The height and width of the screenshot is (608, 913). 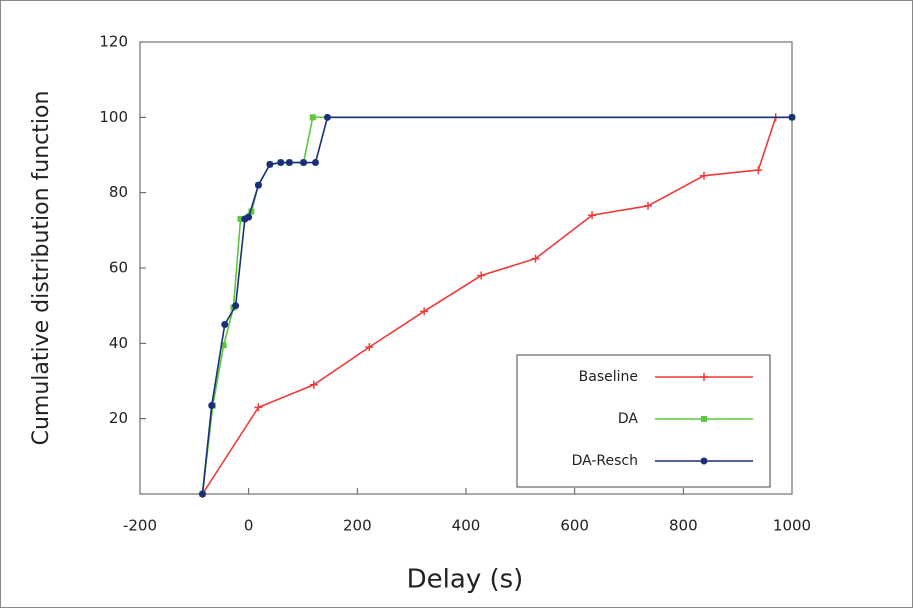 What do you see at coordinates (113, 42) in the screenshot?
I see `y-tick-label: 120` at bounding box center [113, 42].